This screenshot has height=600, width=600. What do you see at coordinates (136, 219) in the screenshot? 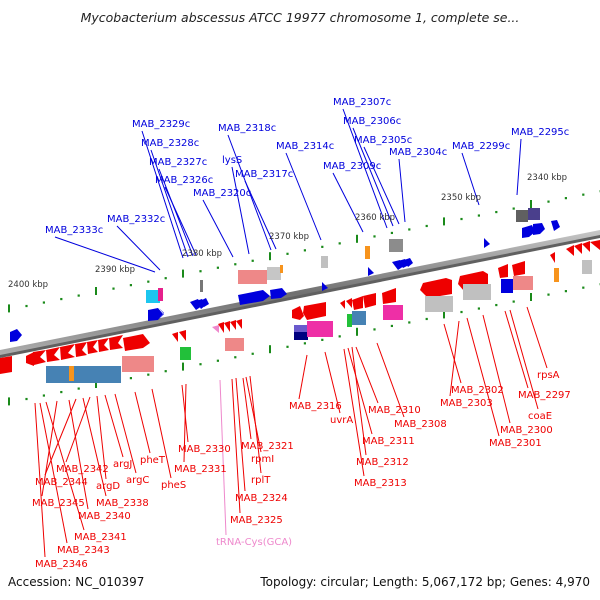
I see `gene-label: MAB_2332c` at bounding box center [136, 219].